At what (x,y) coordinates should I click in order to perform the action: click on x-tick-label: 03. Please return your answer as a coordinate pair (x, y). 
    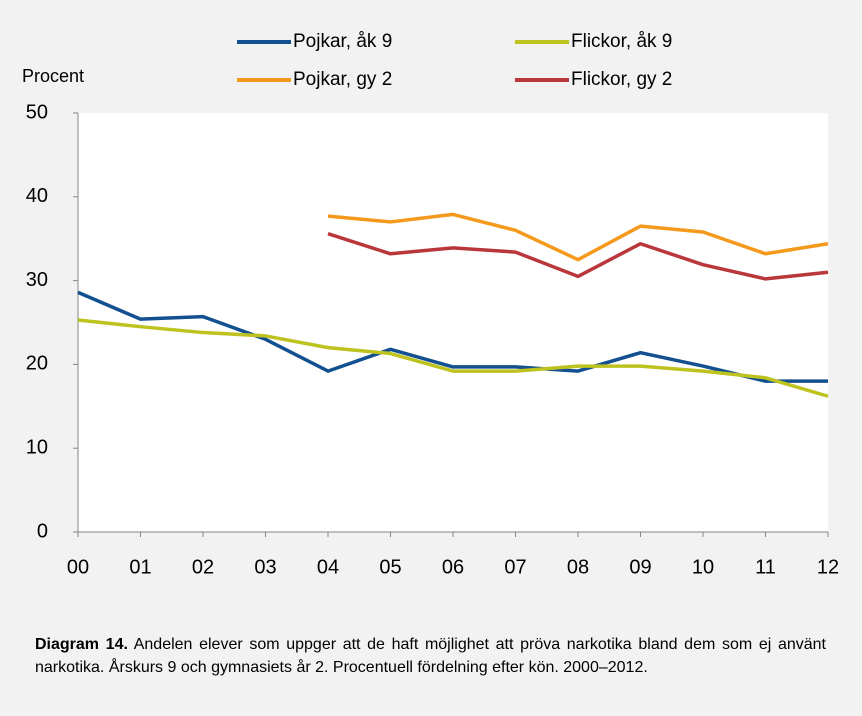
    Looking at the image, I should click on (265, 567).